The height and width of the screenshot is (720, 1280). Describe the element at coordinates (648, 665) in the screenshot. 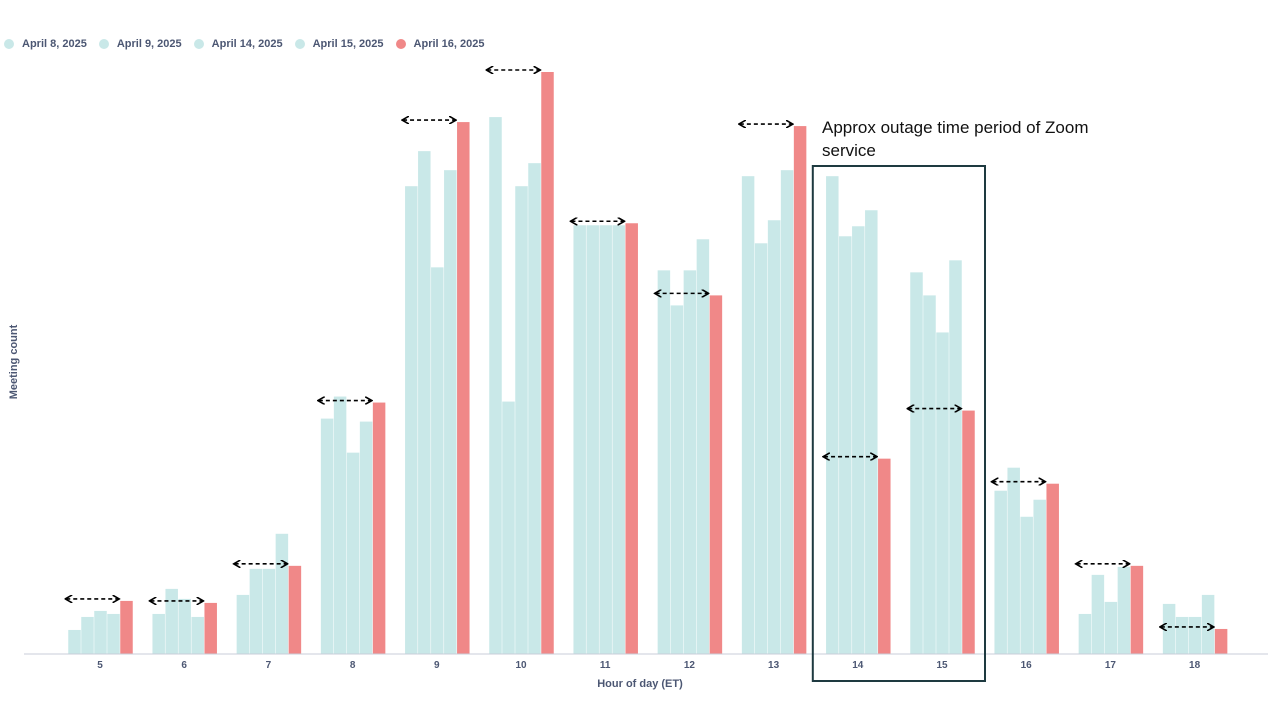

I see `x-tick-labels: 5 6 7 8 9 10 11 12 13 14 15 16 17 18` at that location.